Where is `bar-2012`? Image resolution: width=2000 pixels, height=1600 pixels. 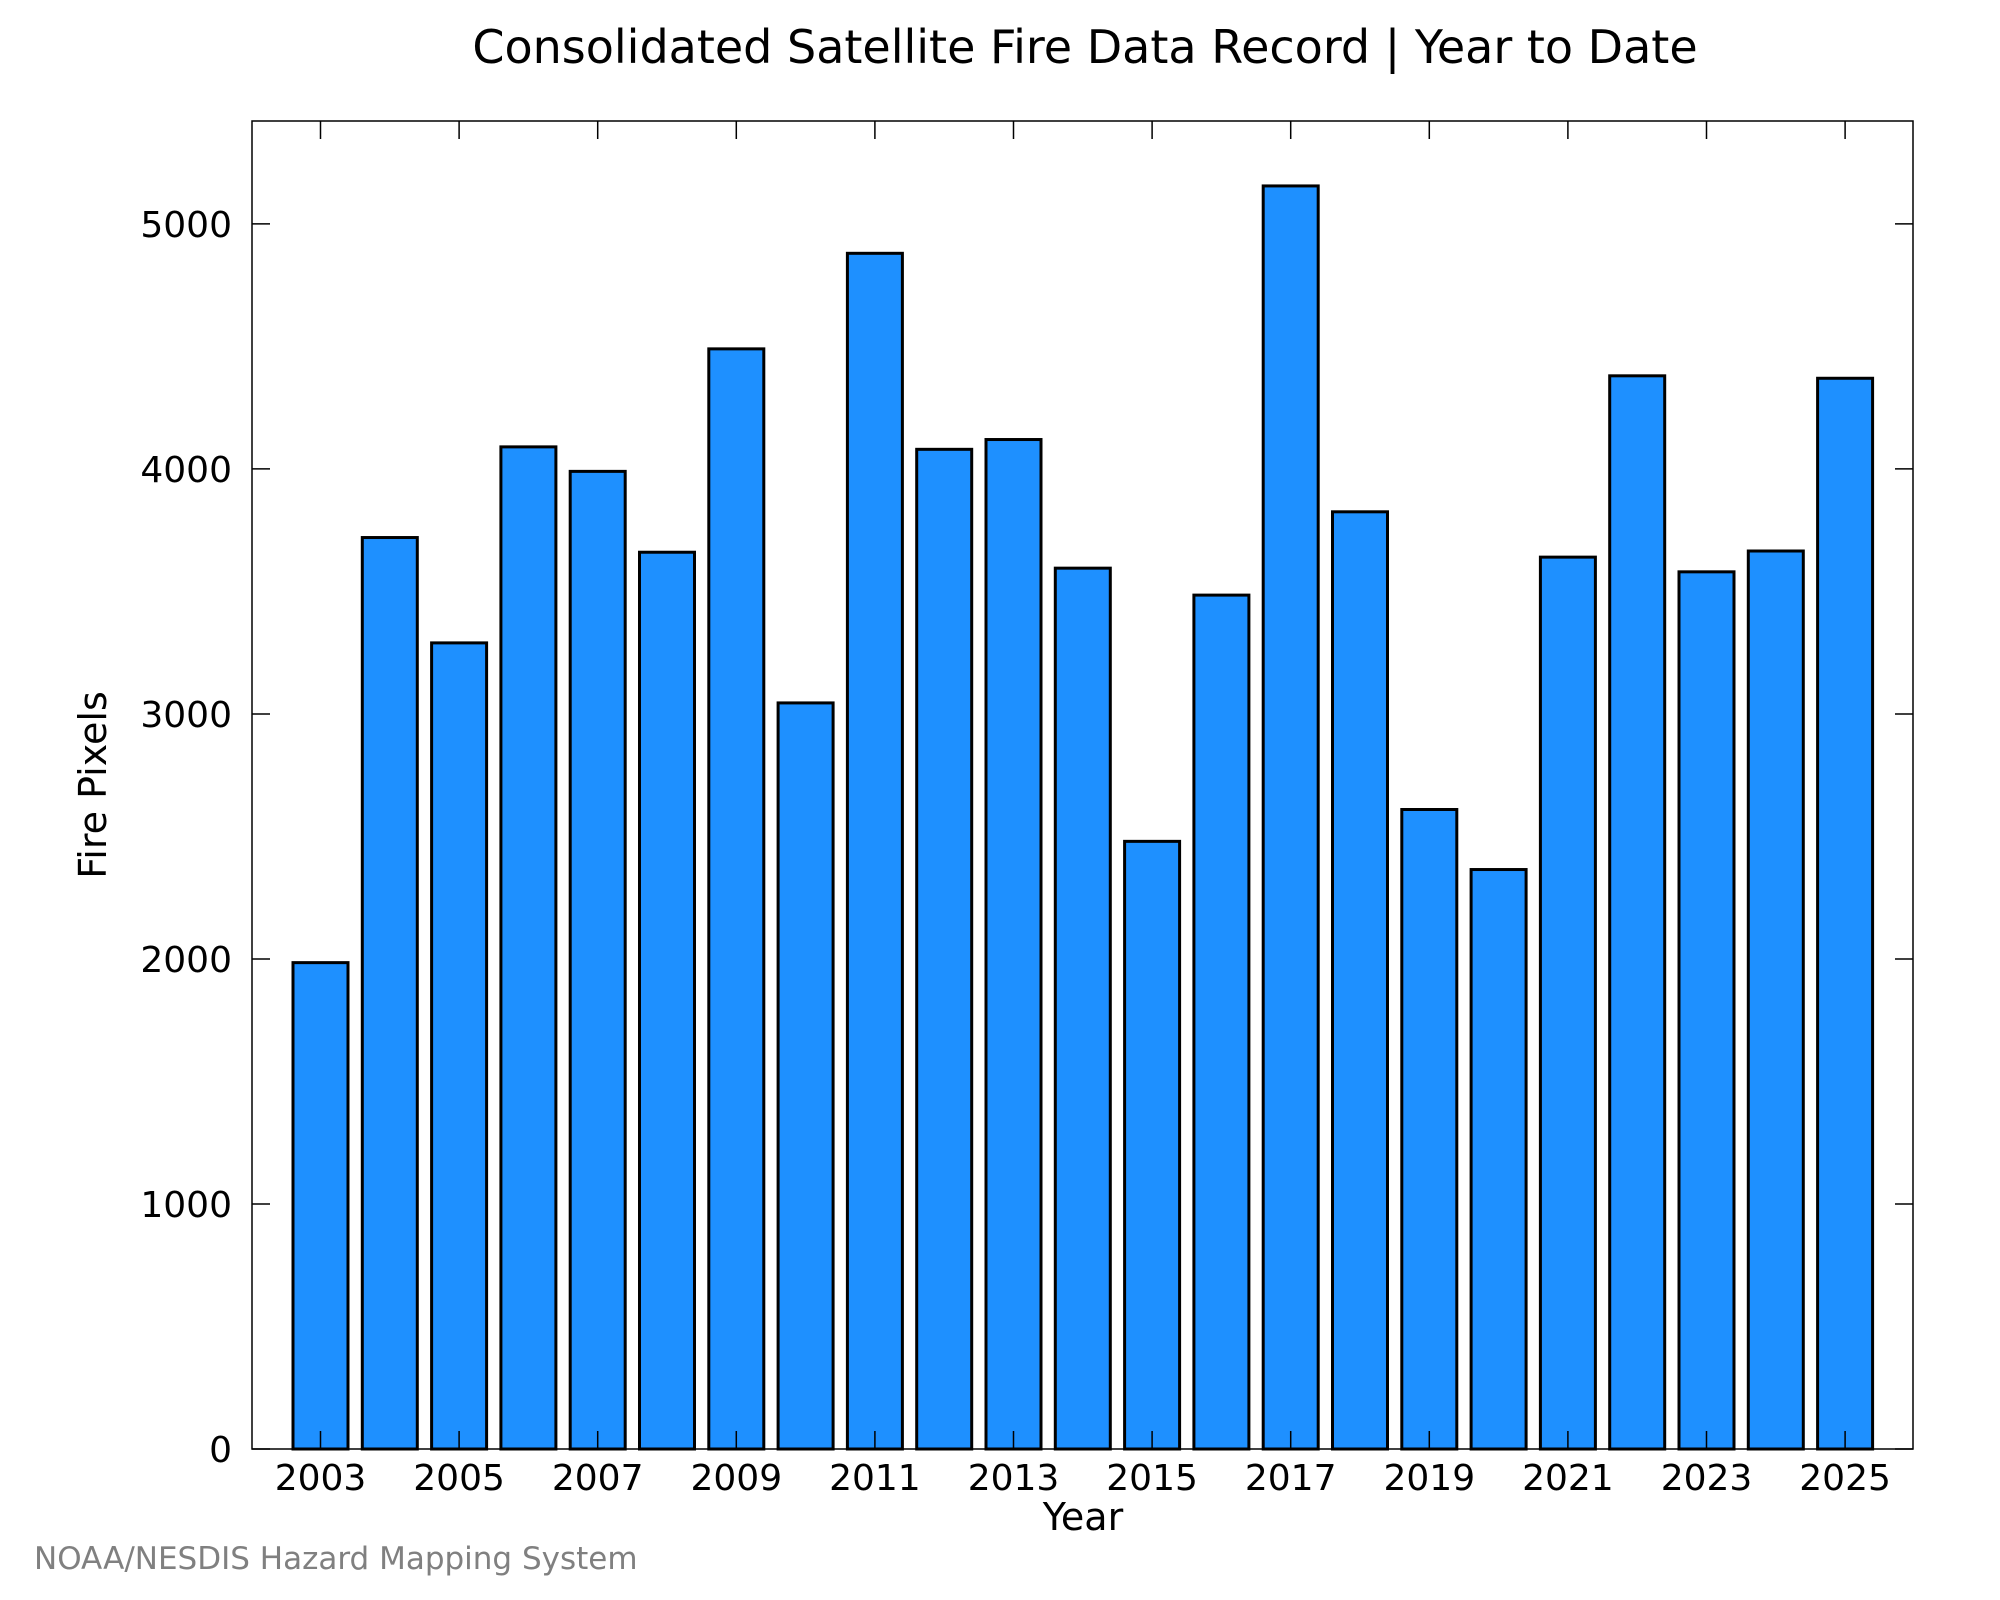 bar-2012 is located at coordinates (944, 949).